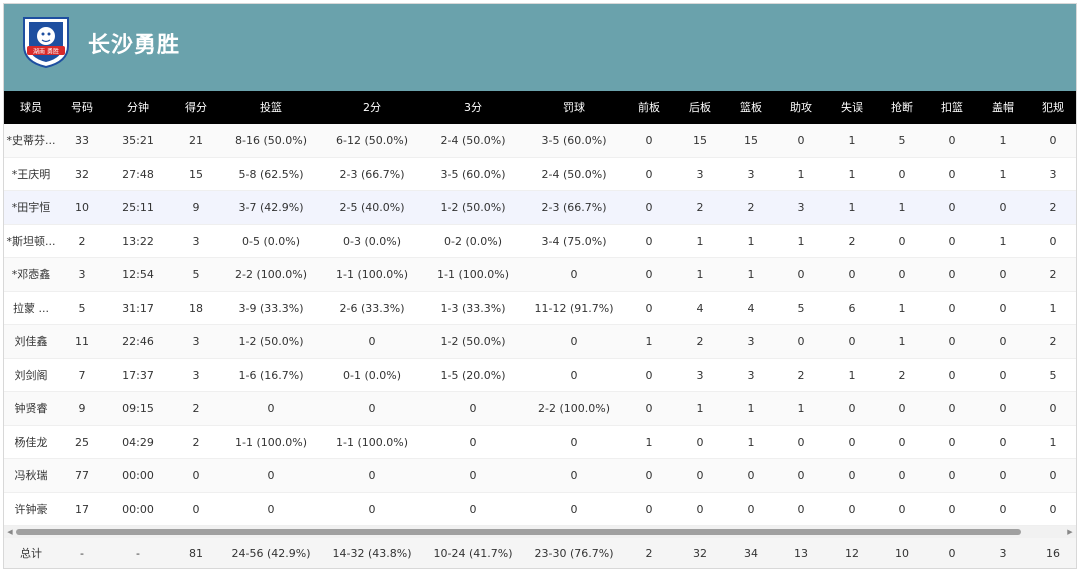 The image size is (1080, 571). What do you see at coordinates (196, 107) in the screenshot?
I see `column-header: 得分` at bounding box center [196, 107].